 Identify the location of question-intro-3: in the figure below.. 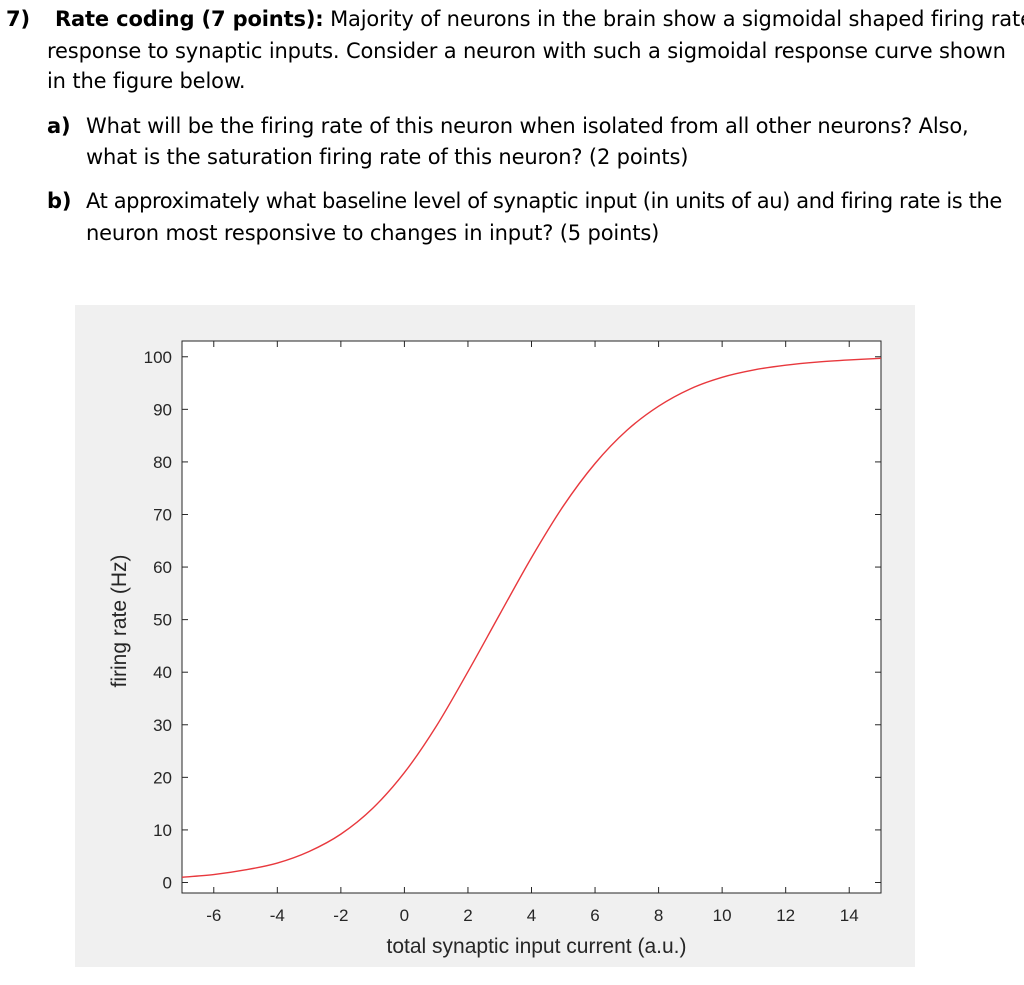
(146, 81).